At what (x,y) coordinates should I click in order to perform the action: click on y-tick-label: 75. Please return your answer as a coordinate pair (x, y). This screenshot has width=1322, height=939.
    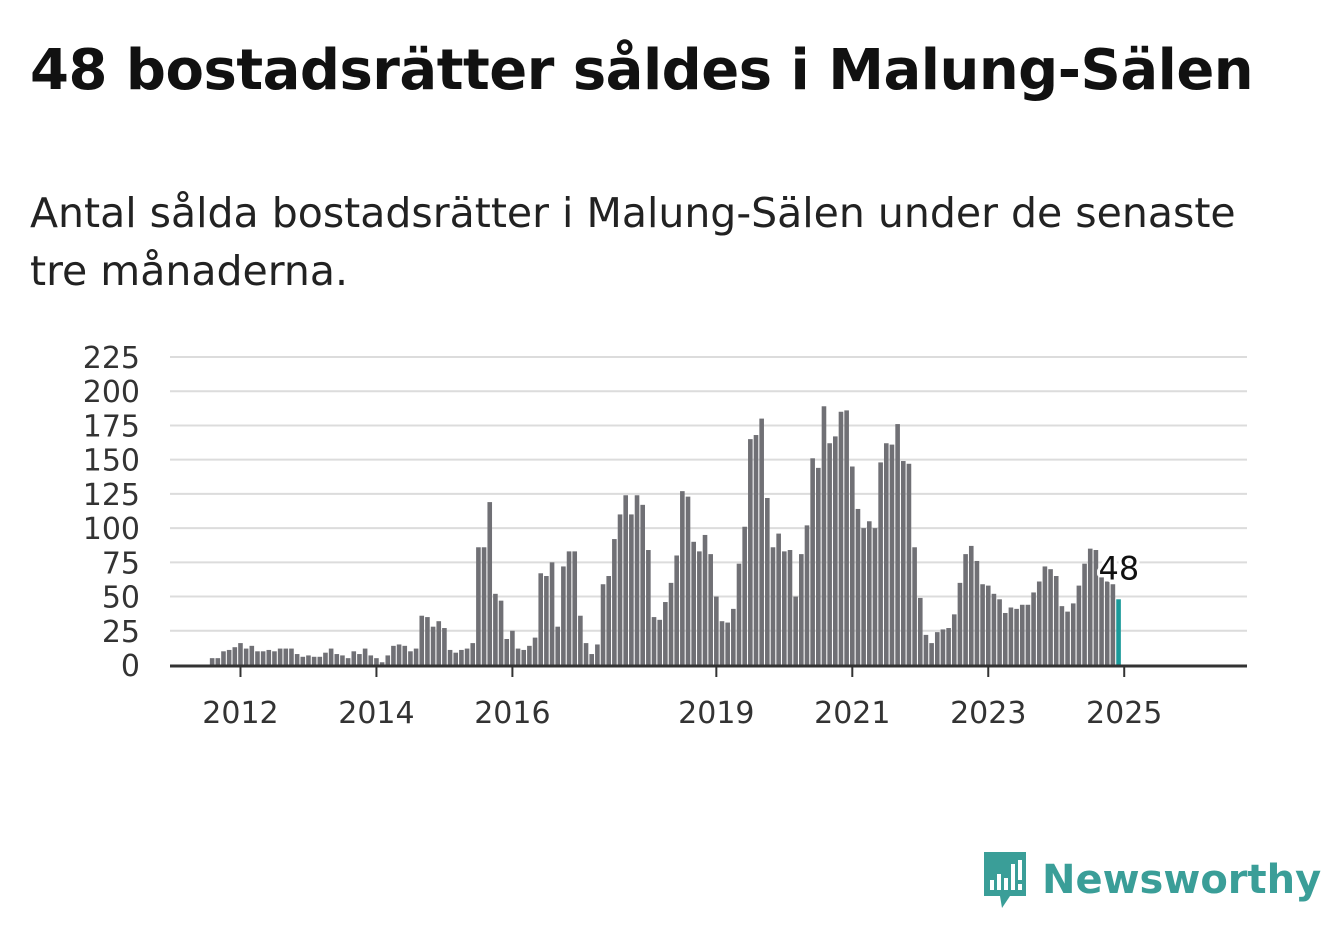
    Looking at the image, I should click on (121, 563).